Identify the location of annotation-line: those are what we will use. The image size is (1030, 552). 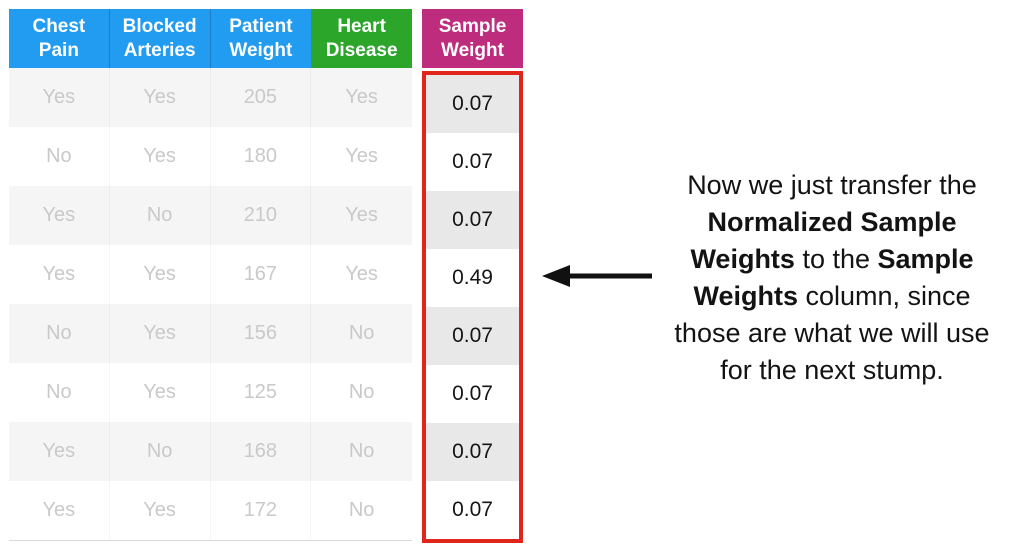
(831, 333).